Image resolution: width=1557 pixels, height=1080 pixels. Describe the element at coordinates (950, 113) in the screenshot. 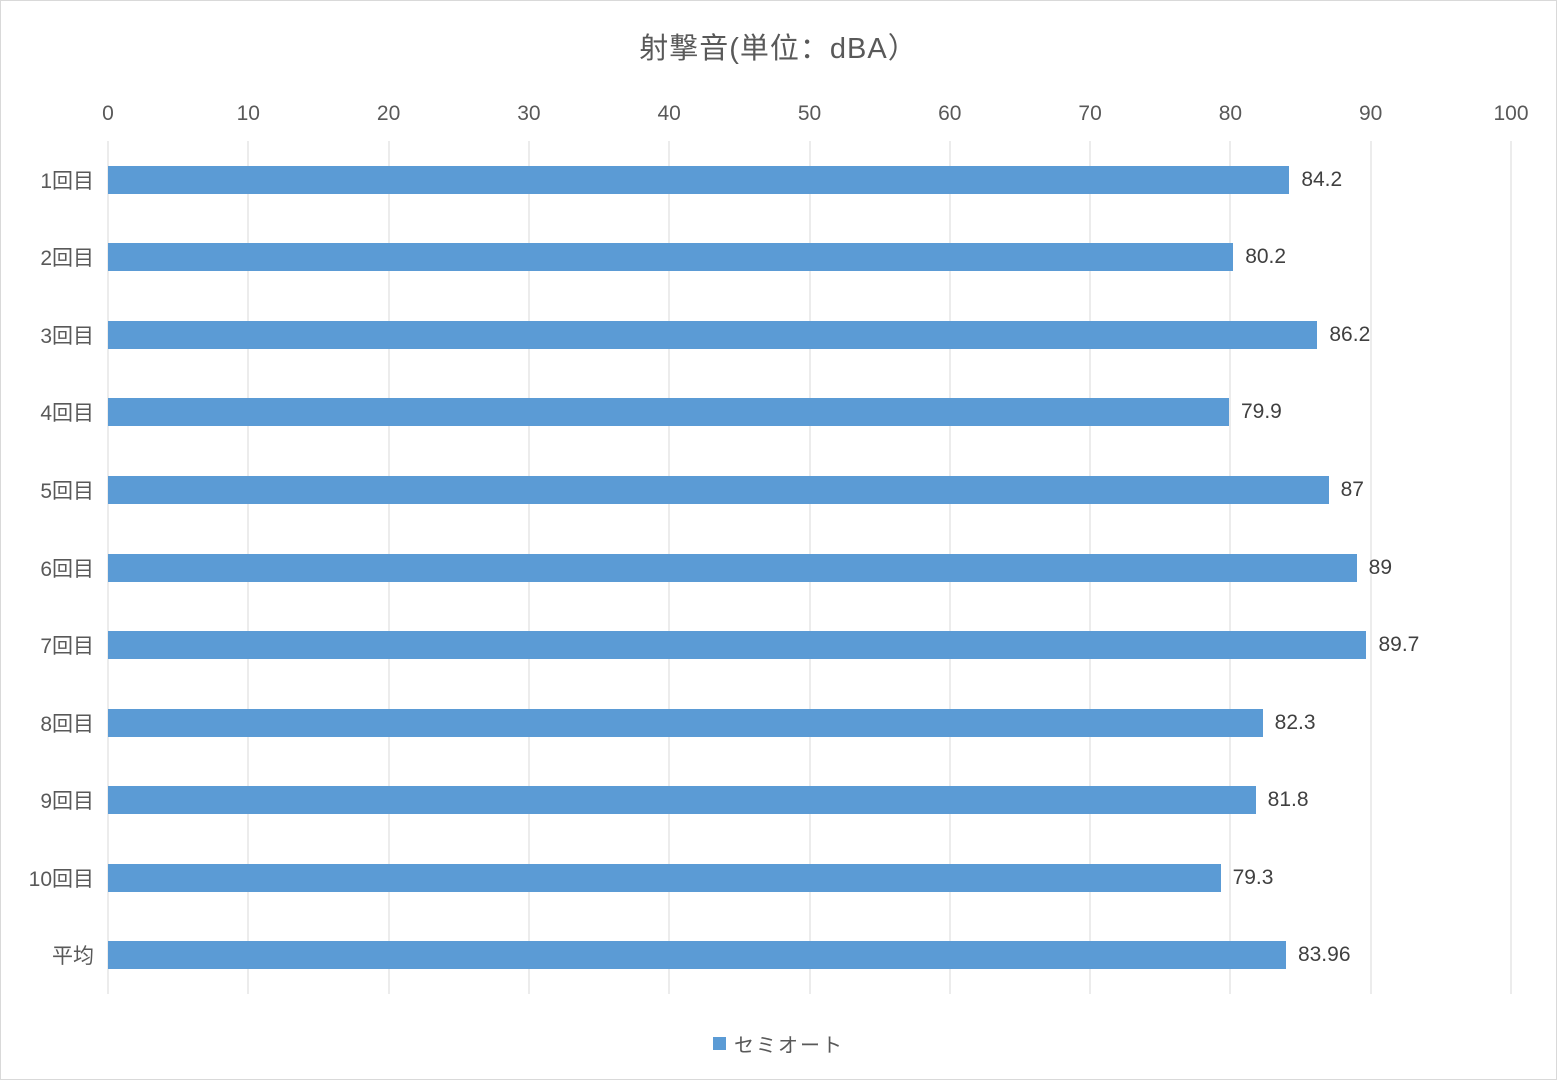

I see `x-tick-label: 60` at that location.